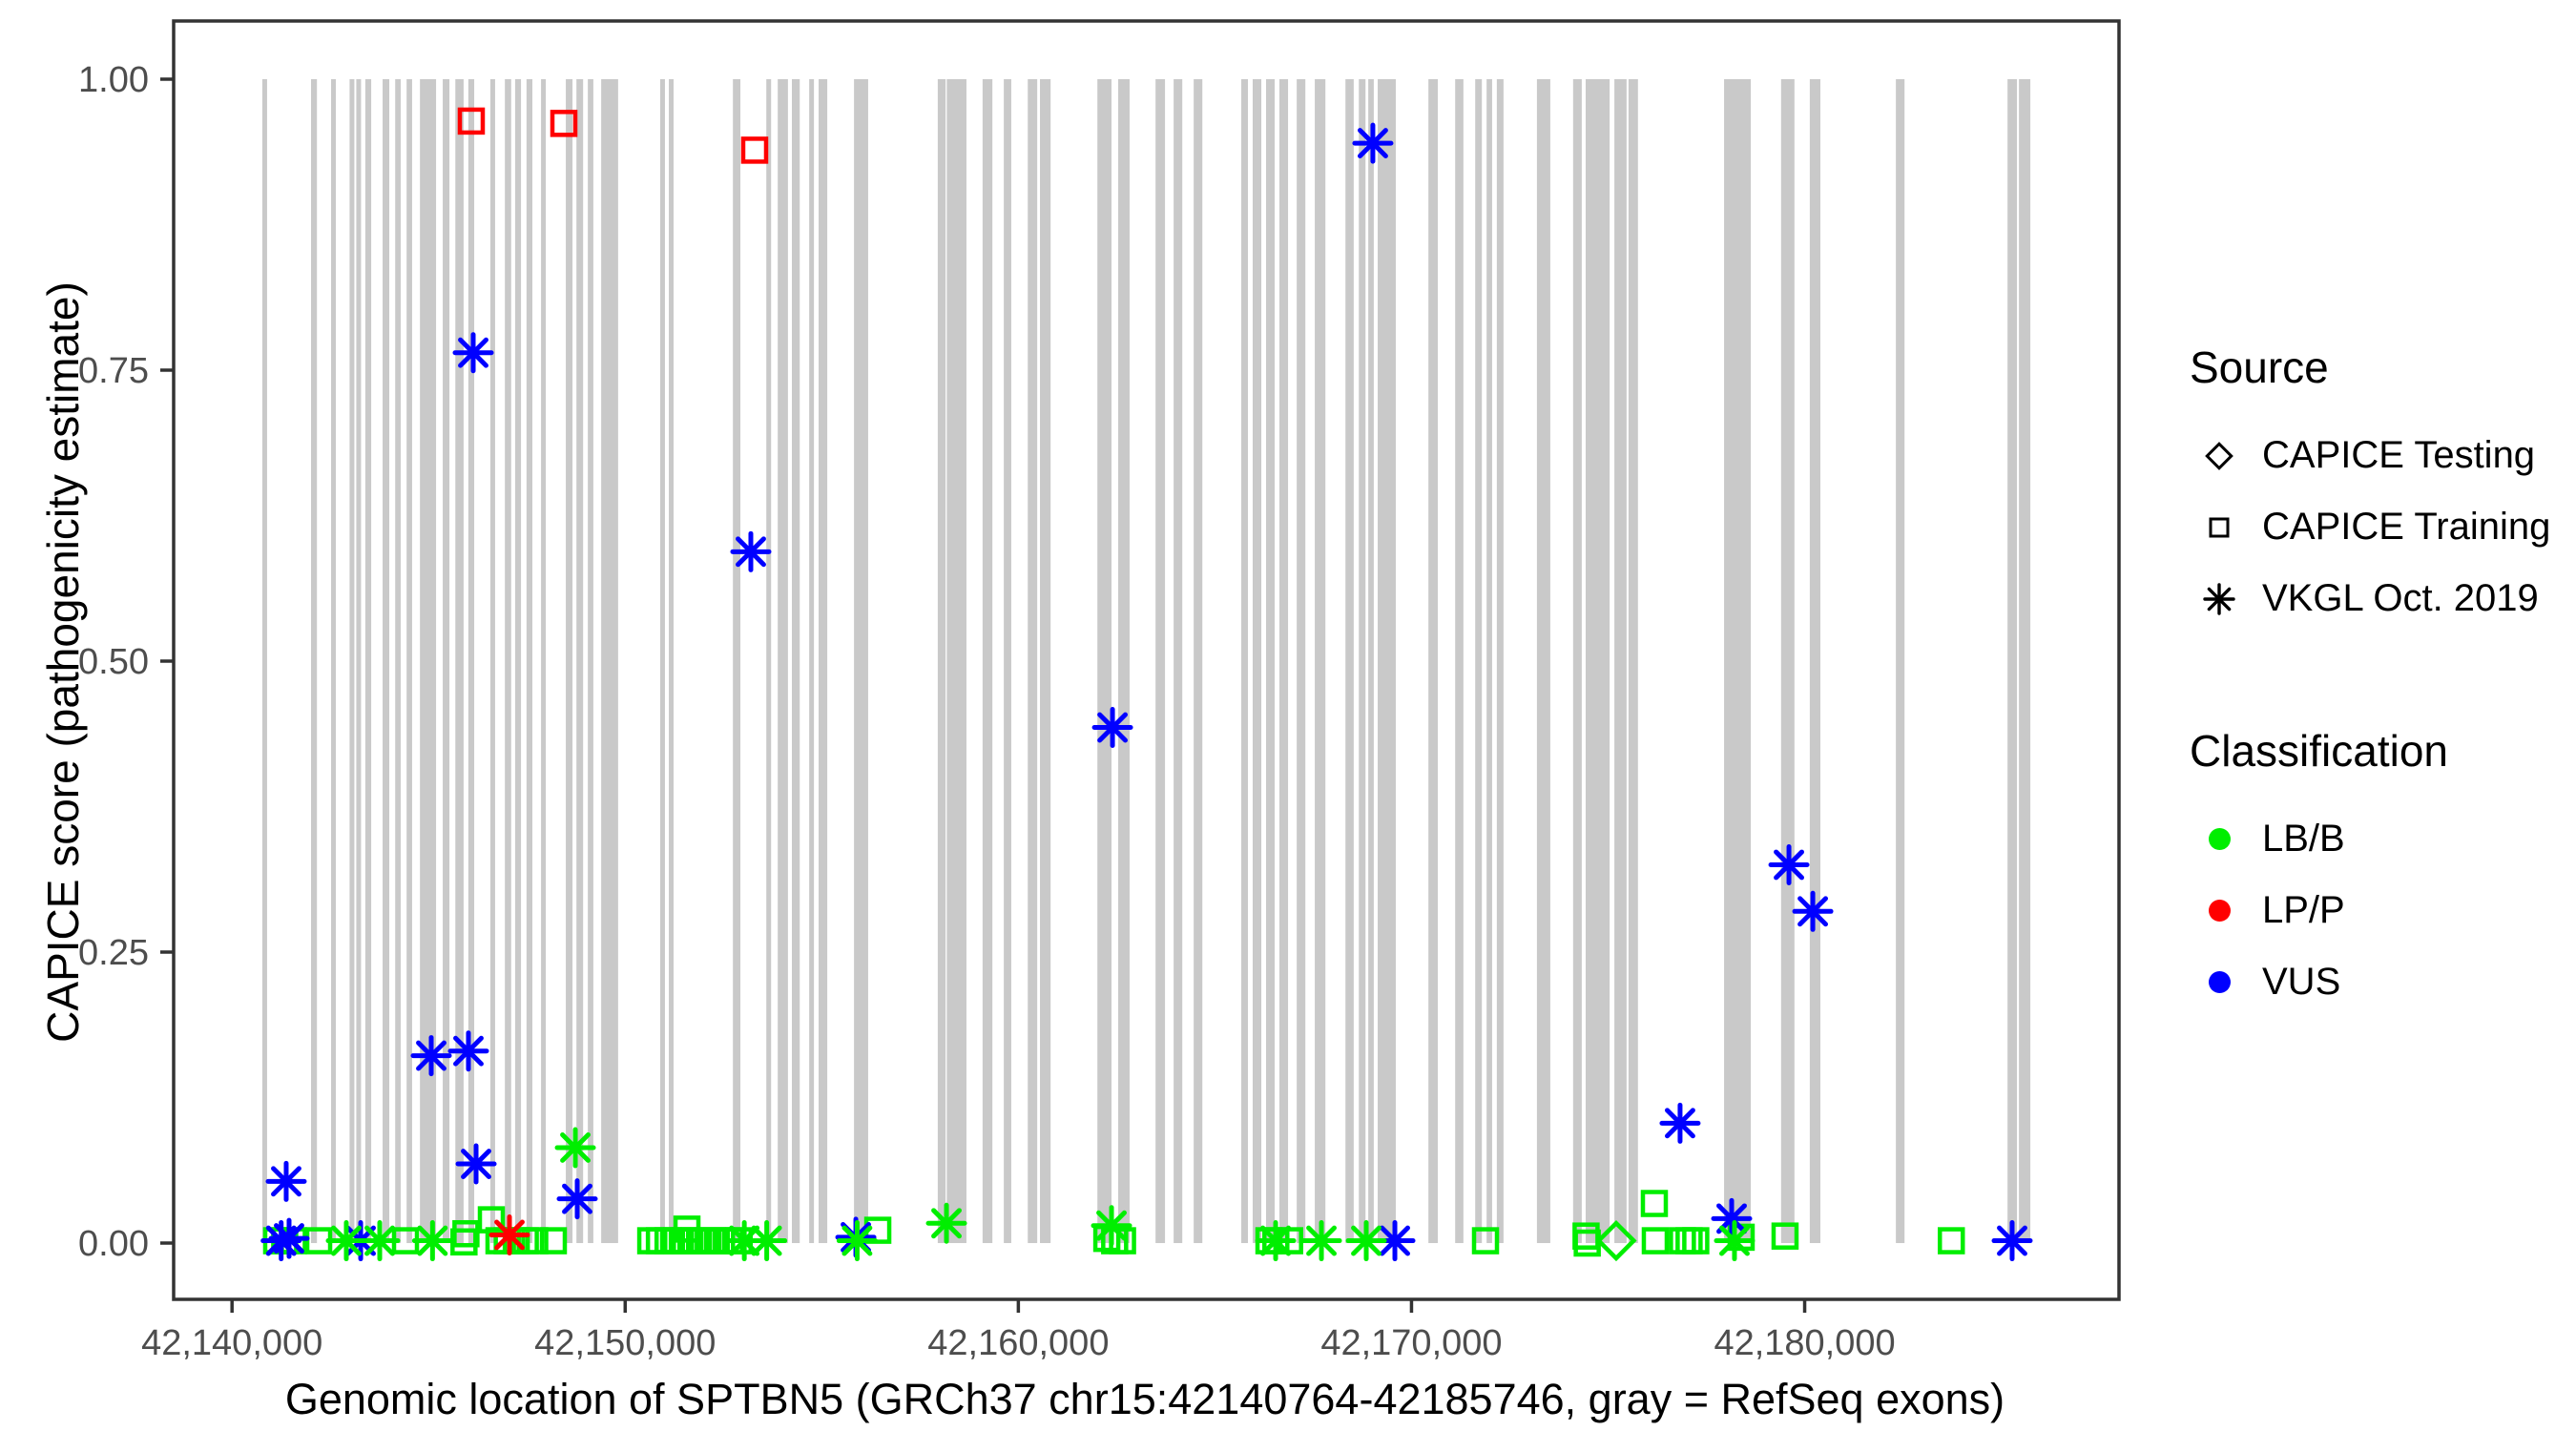  I want to click on asterisk-icon, so click(2219, 599).